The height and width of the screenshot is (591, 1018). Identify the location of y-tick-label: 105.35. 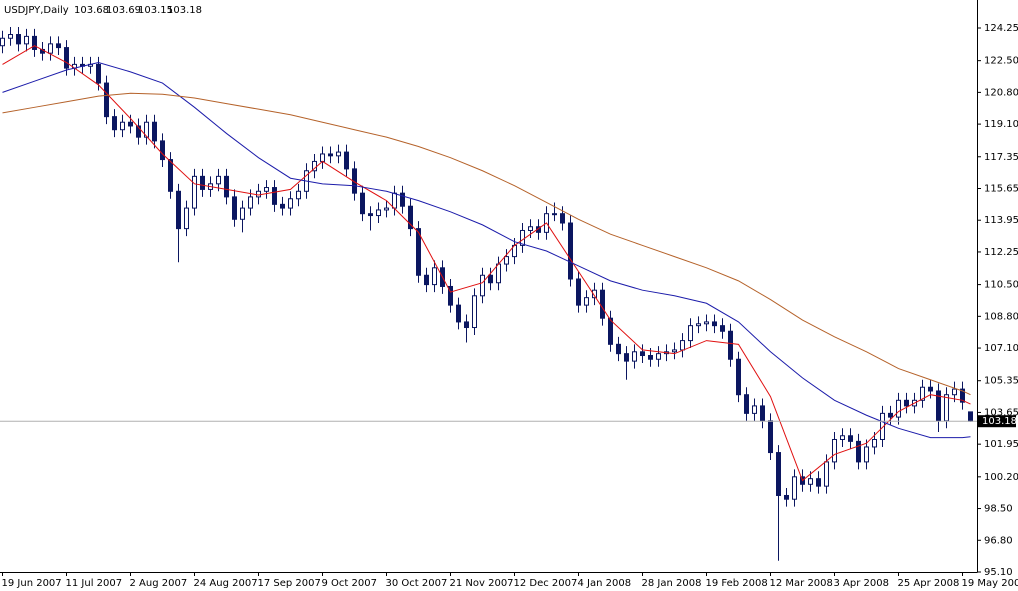
(1001, 381).